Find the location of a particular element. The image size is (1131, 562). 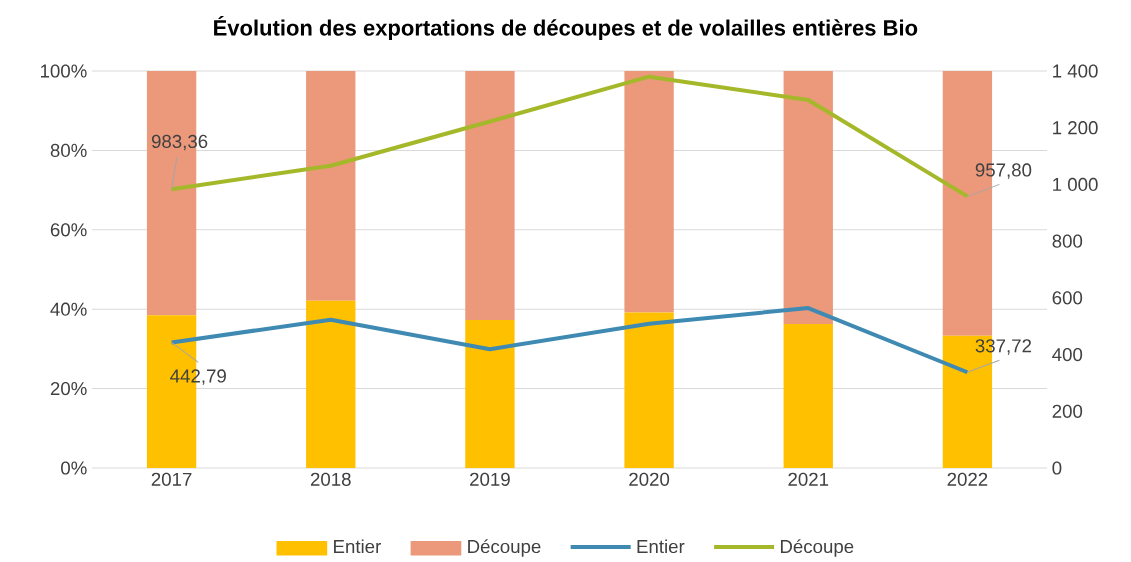

x-tick-label: 2021 is located at coordinates (808, 479).